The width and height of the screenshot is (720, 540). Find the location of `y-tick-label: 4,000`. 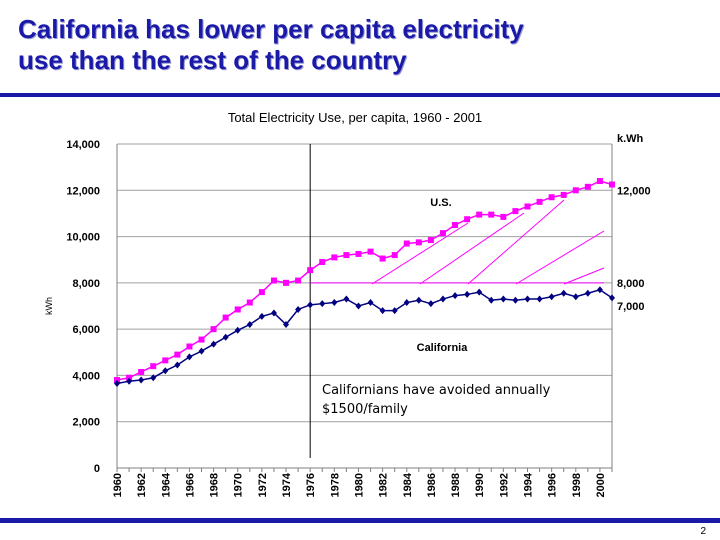

y-tick-label: 4,000 is located at coordinates (86, 376).